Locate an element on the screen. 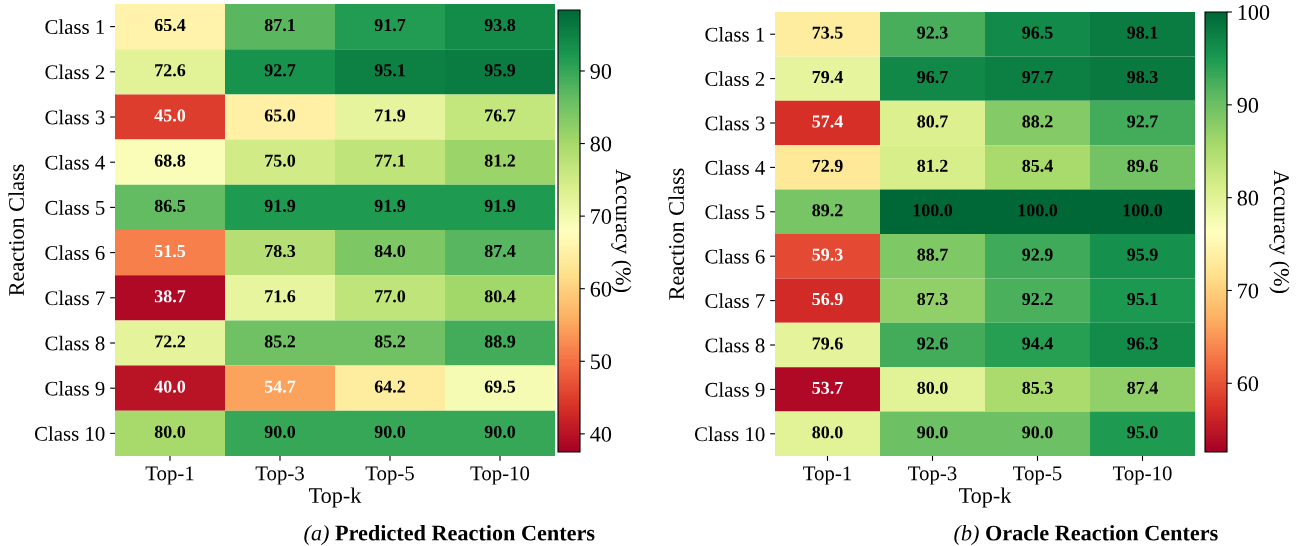 This screenshot has width=1296, height=546. data-label: 93.8 is located at coordinates (500, 25).